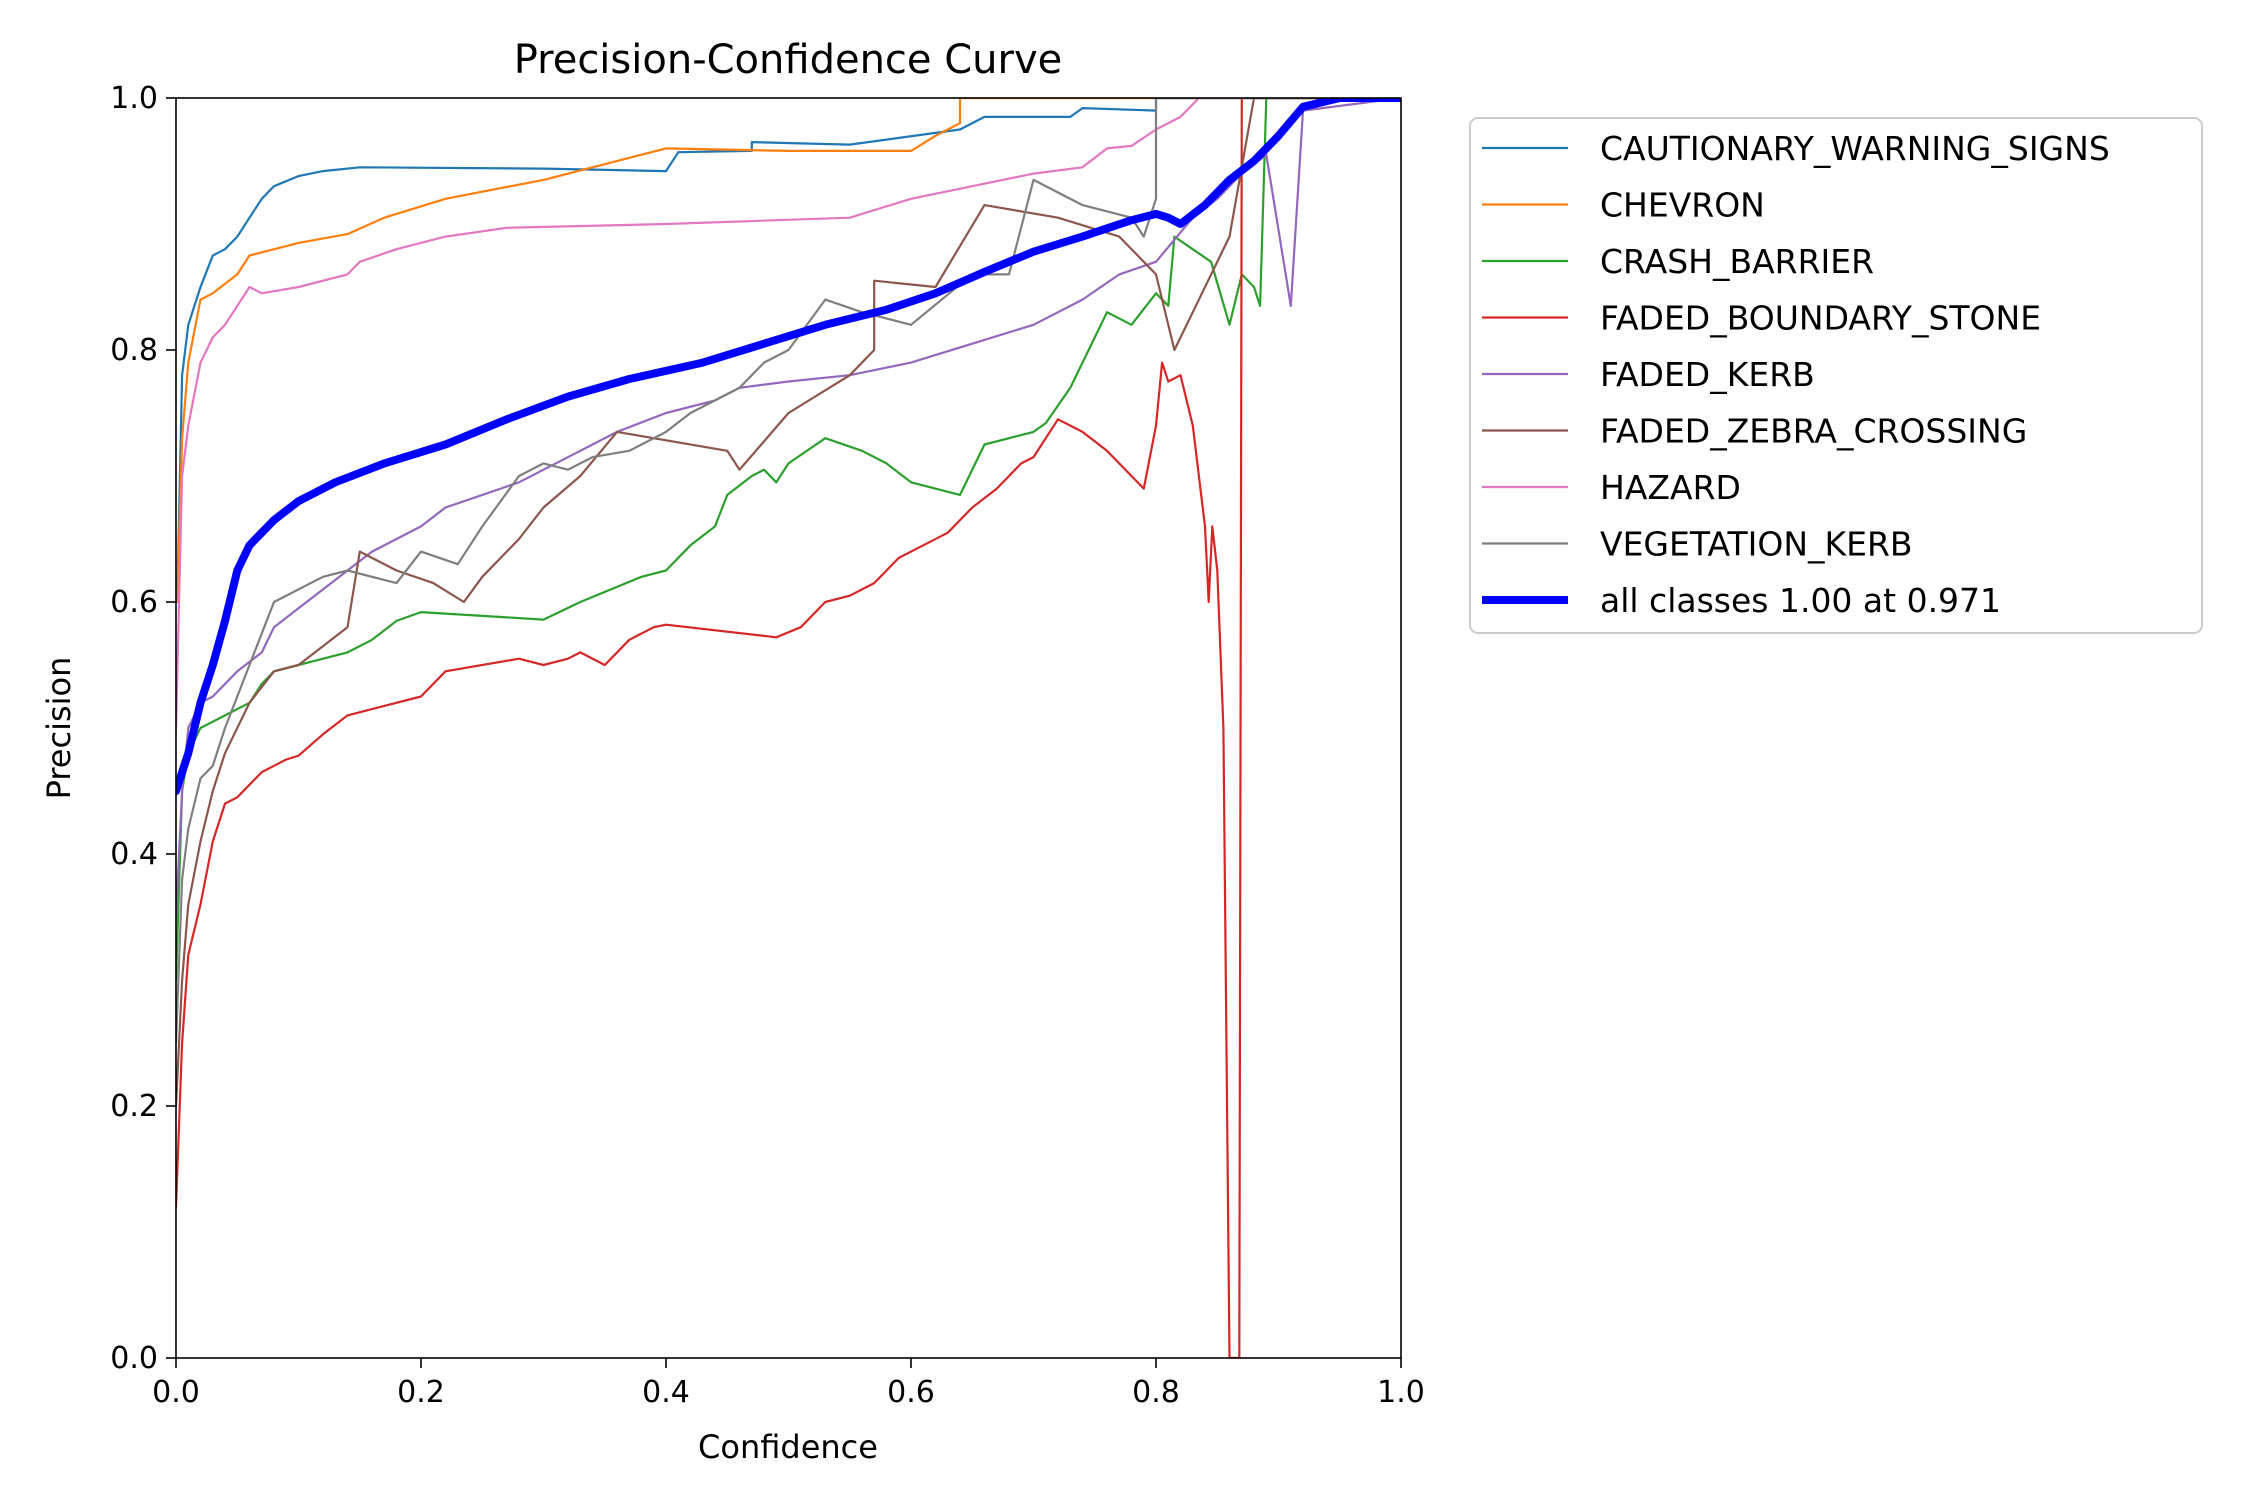 The image size is (2250, 1500). I want to click on x-axis-label: Confidence, so click(788, 1447).